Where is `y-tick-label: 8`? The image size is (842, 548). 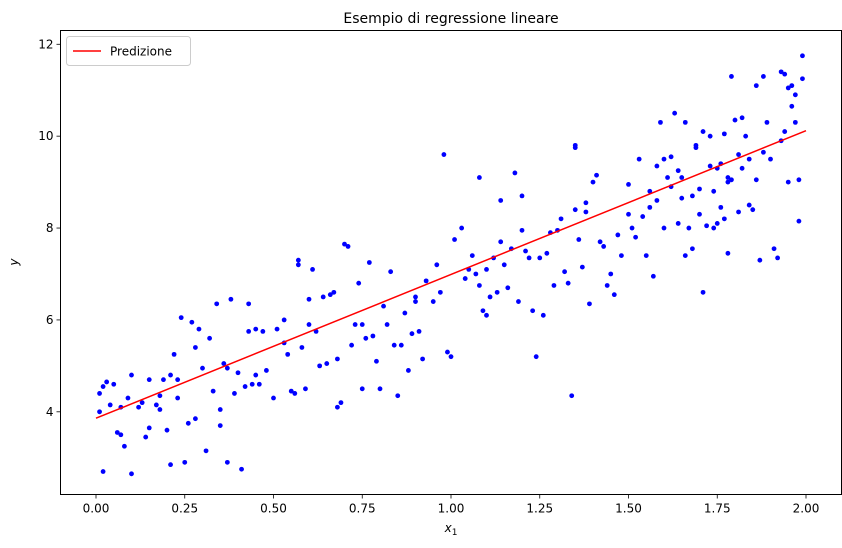
y-tick-label: 8 is located at coordinates (50, 228).